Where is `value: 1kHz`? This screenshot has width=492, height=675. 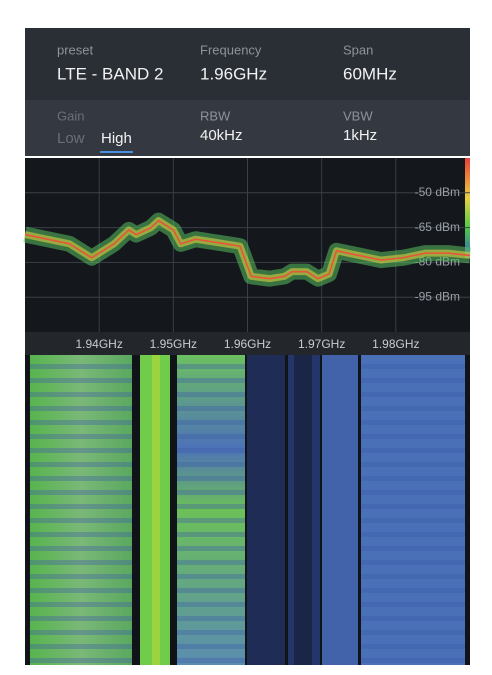 value: 1kHz is located at coordinates (360, 135).